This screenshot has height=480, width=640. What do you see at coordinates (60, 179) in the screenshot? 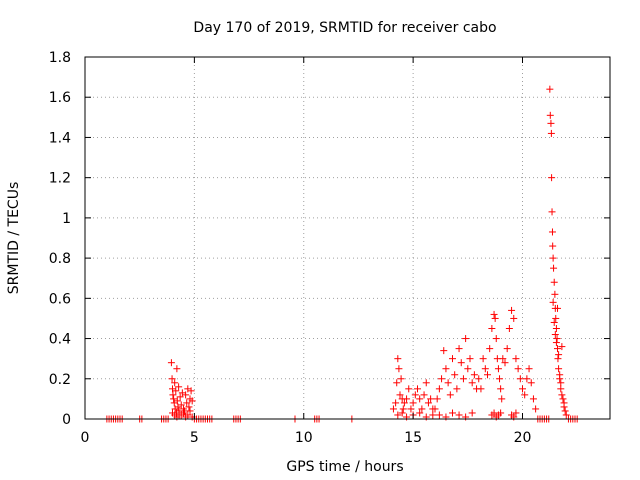
I see `y-tick-label: 1.2` at bounding box center [60, 179].